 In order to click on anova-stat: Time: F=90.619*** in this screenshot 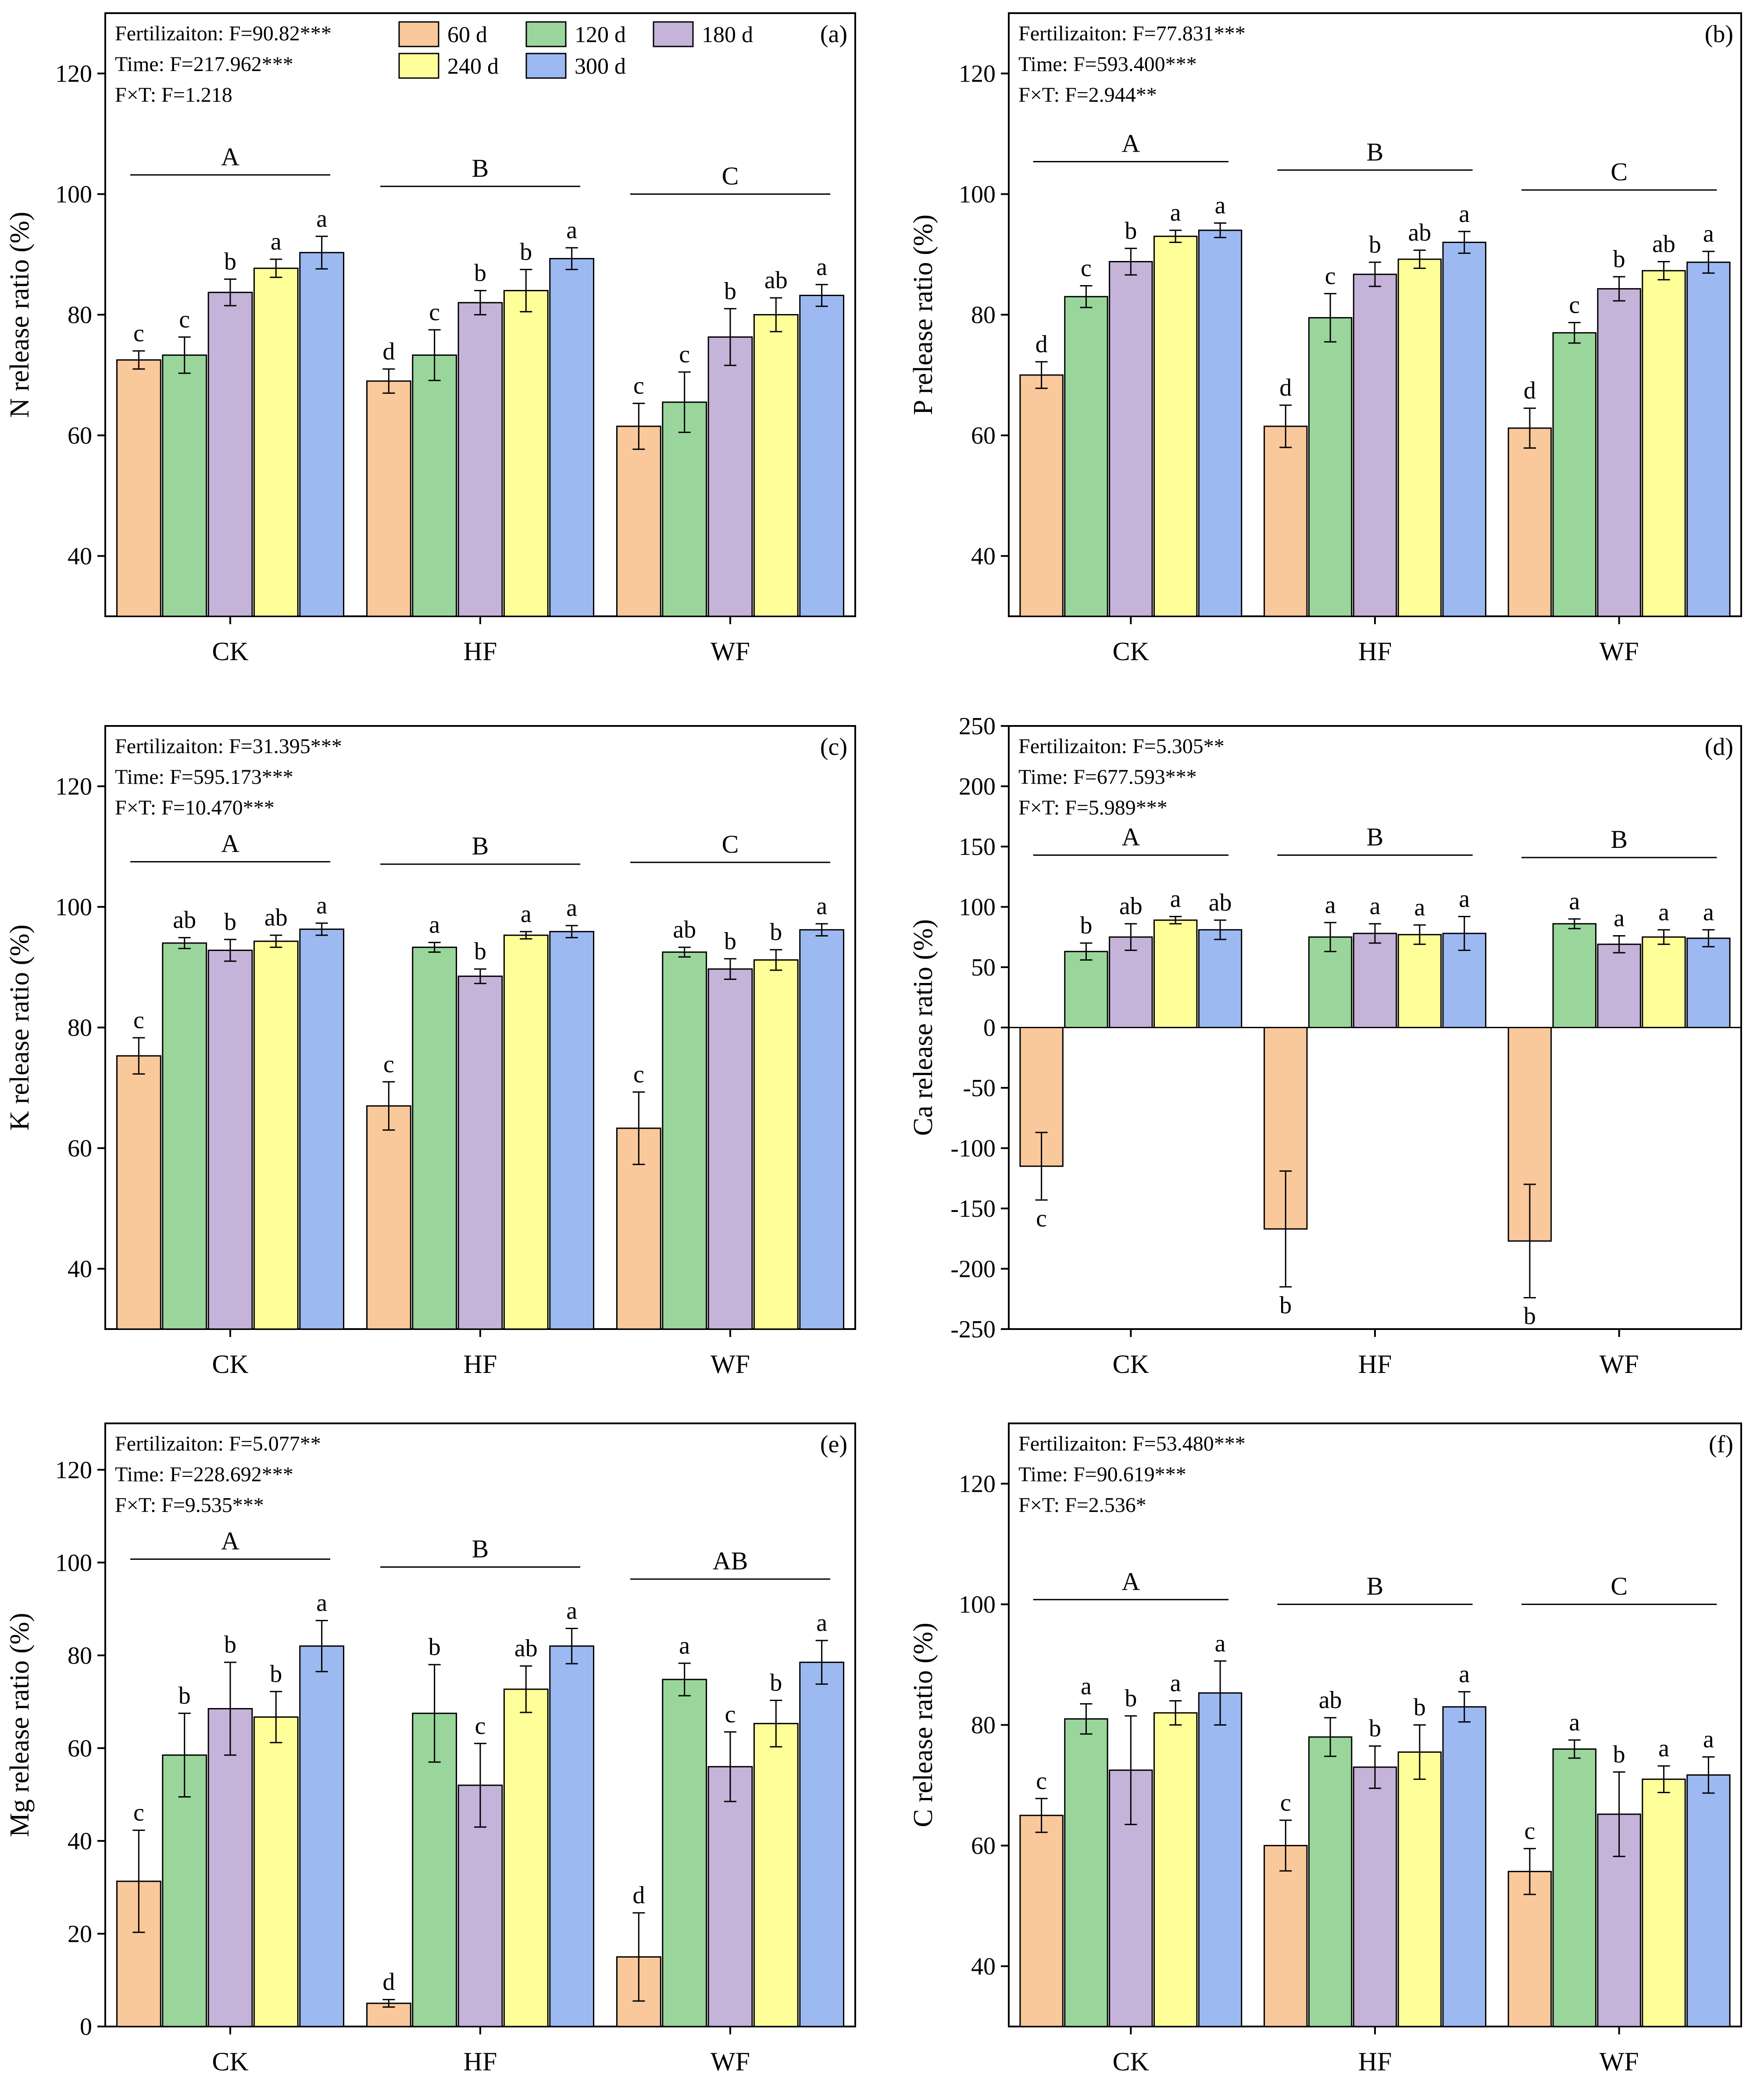, I will do `click(1102, 1474)`.